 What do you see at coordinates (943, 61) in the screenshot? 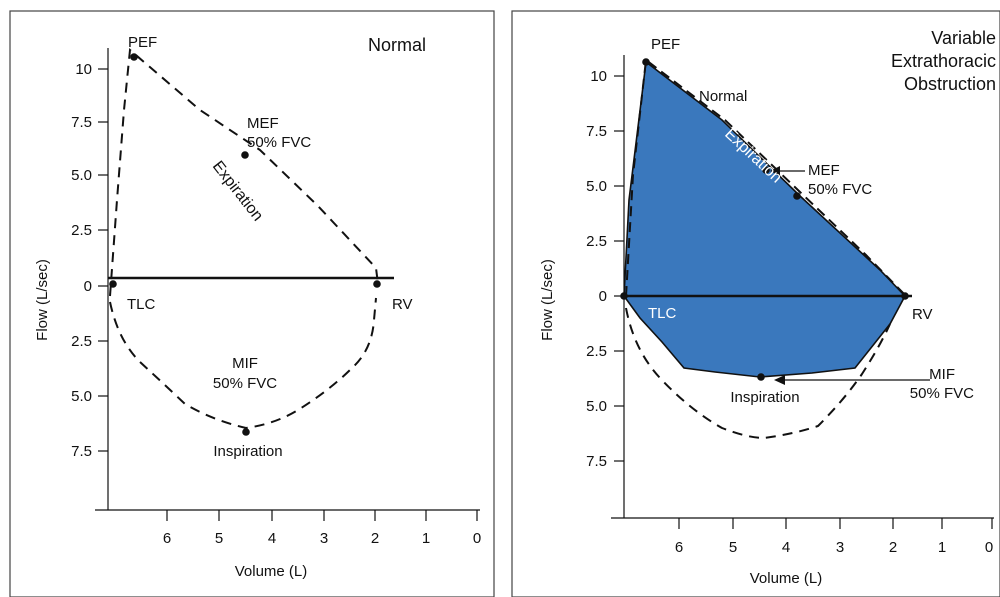
I see `panel-title-line2: Extrathoracic` at bounding box center [943, 61].